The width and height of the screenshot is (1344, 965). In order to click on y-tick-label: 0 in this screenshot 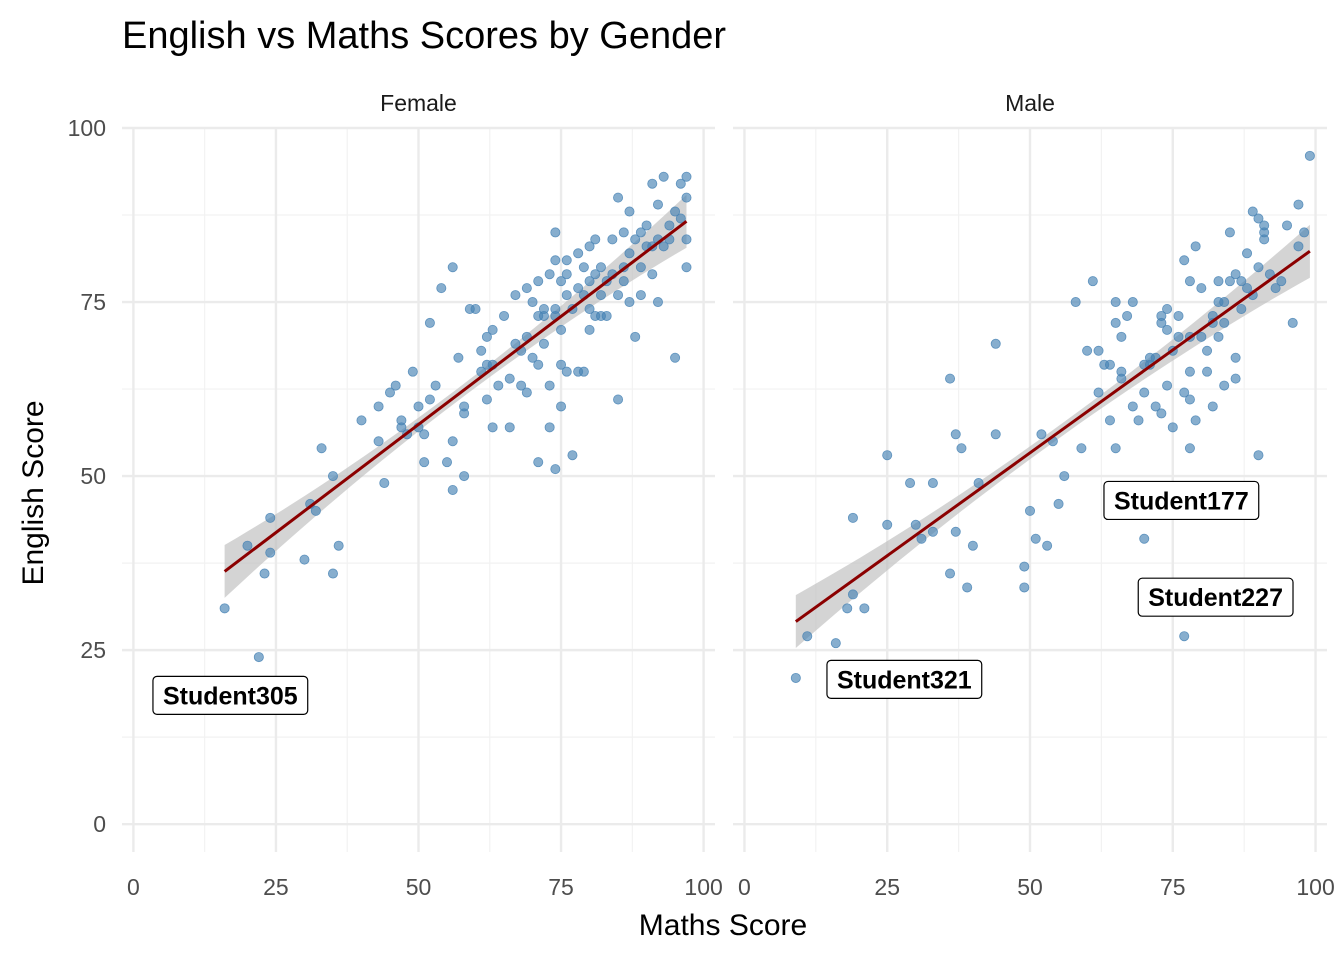, I will do `click(99, 824)`.